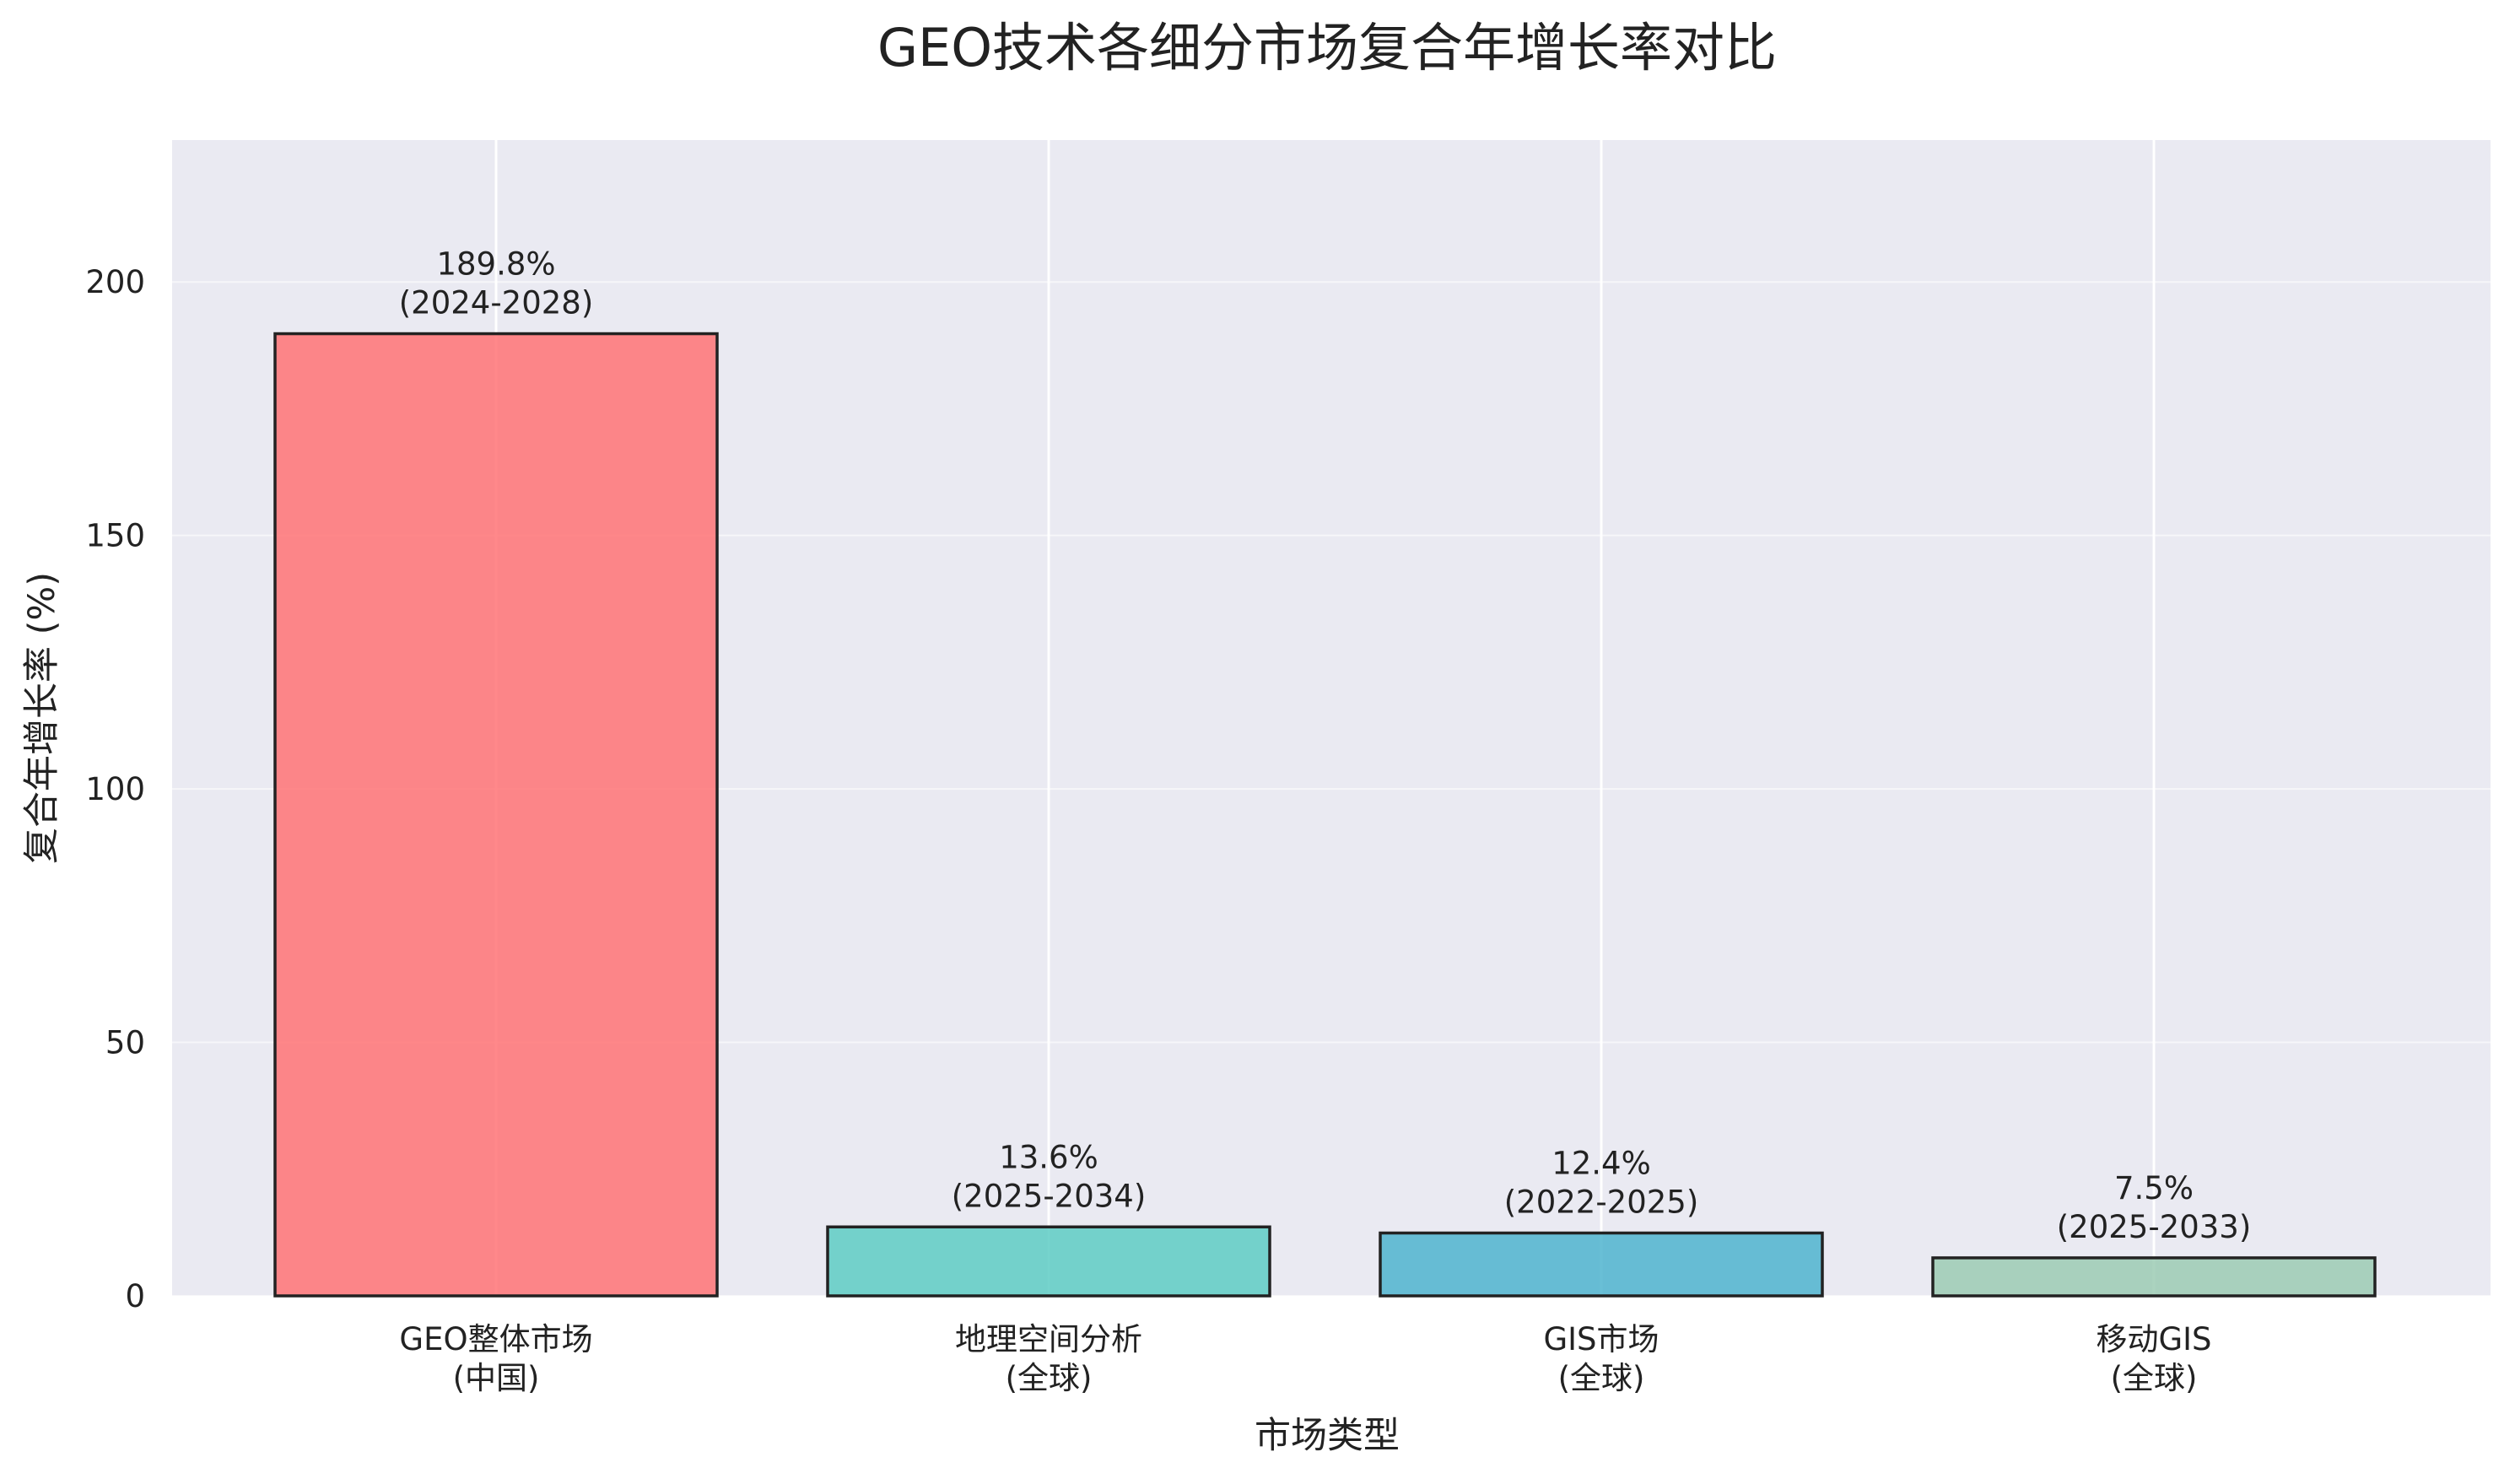 Image resolution: width=2504 pixels, height=1484 pixels. I want to click on x-tick-label: GIS市场, so click(1601, 1339).